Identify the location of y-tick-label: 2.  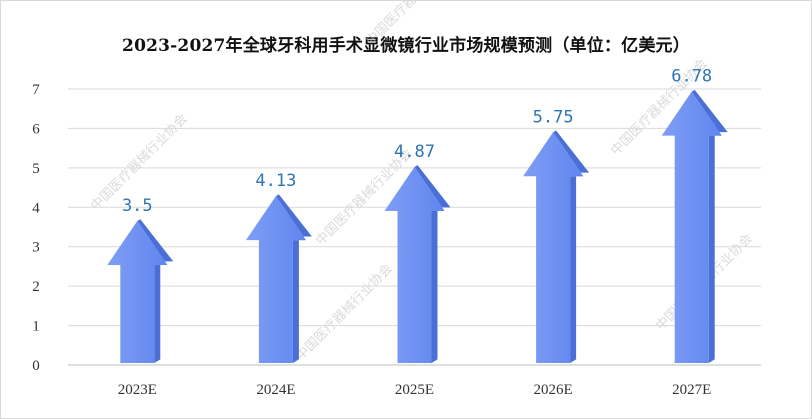
(36, 287).